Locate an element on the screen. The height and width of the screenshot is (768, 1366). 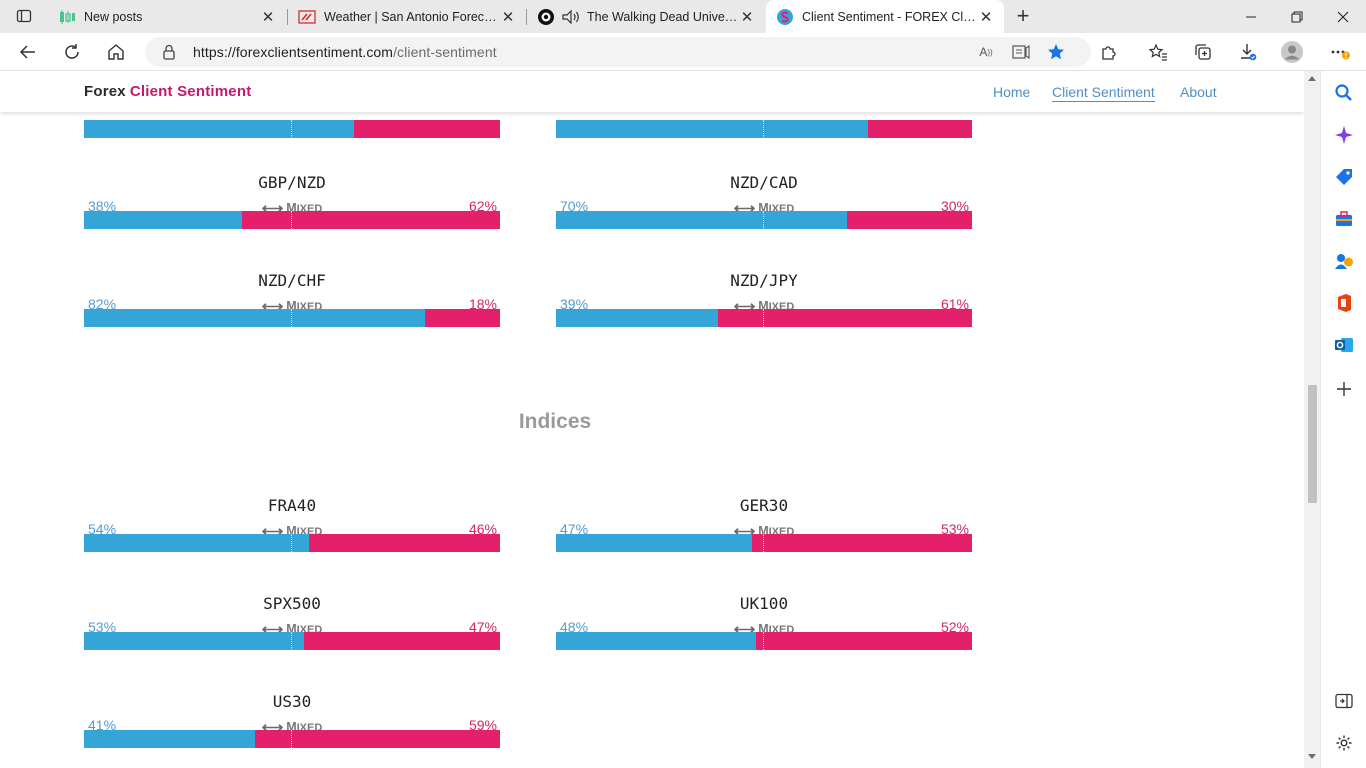
long-percent: 70% is located at coordinates (574, 206).